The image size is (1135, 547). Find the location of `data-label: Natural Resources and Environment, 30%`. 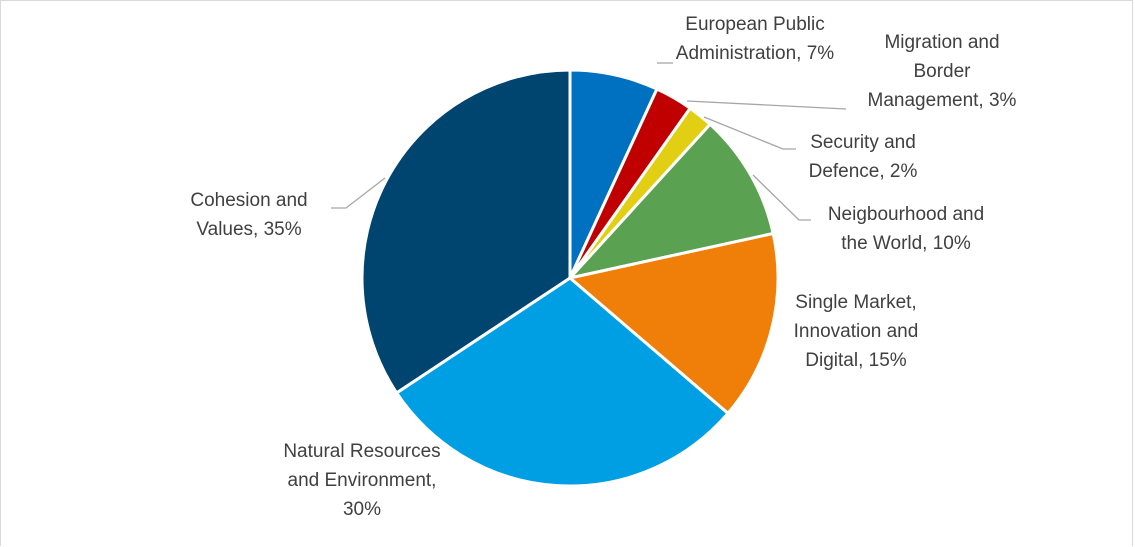

data-label: Natural Resources and Environment, 30% is located at coordinates (361, 480).